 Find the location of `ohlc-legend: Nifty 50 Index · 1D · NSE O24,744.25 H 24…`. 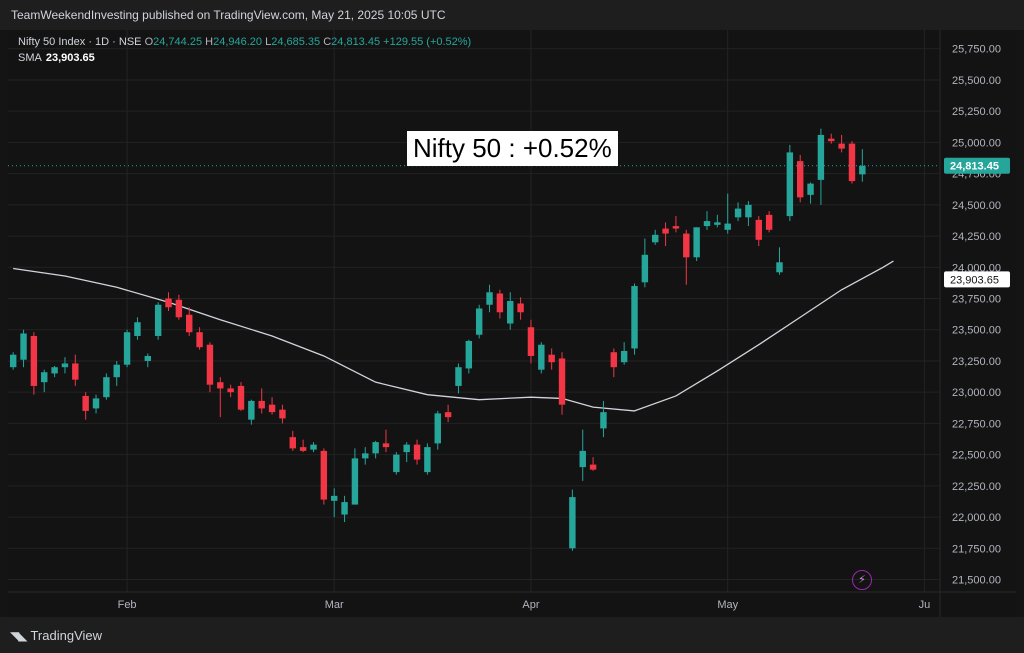

ohlc-legend: Nifty 50 Index · 1D · NSE O24,744.25 H 24… is located at coordinates (244, 42).